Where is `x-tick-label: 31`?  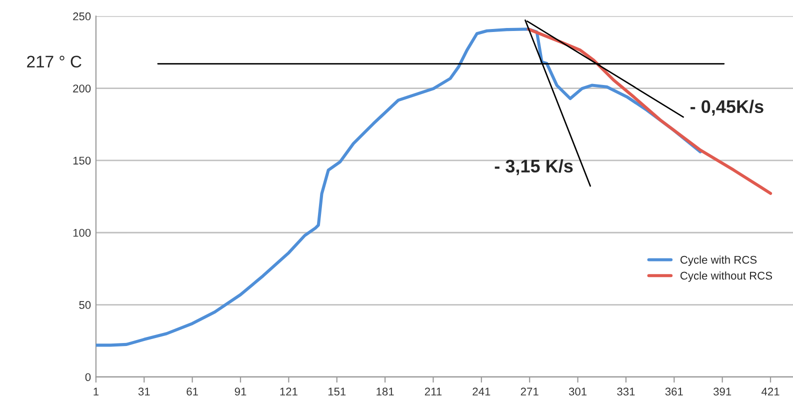 x-tick-label: 31 is located at coordinates (144, 392).